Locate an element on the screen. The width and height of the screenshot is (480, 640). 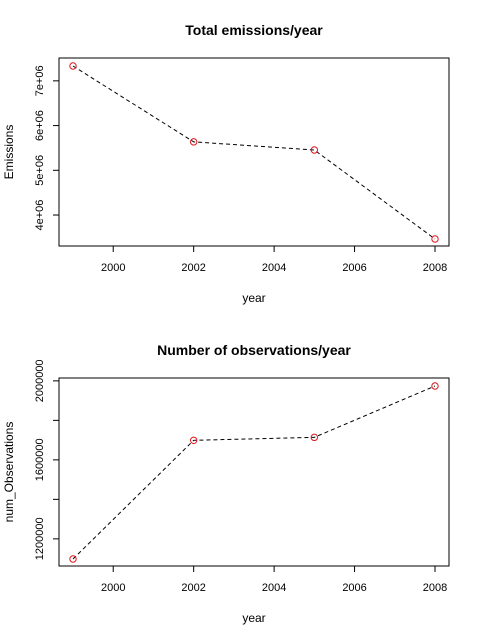
y-axis: 4e+06 5e+06 6e+06 7e+06 is located at coordinates (46, 147).